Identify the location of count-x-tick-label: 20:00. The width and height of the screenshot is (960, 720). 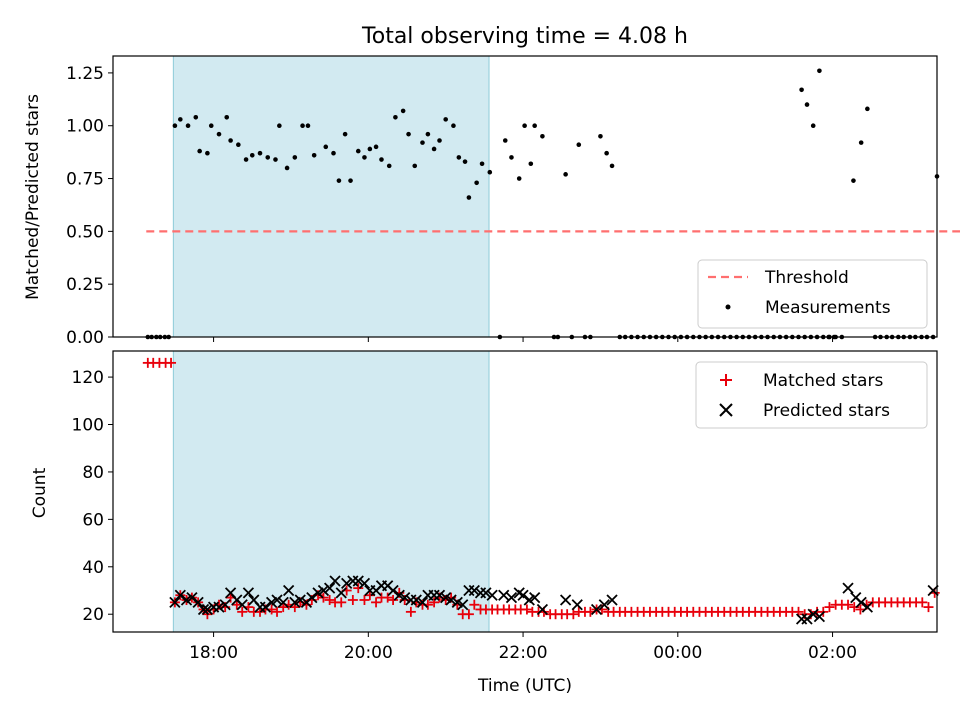
(368, 653).